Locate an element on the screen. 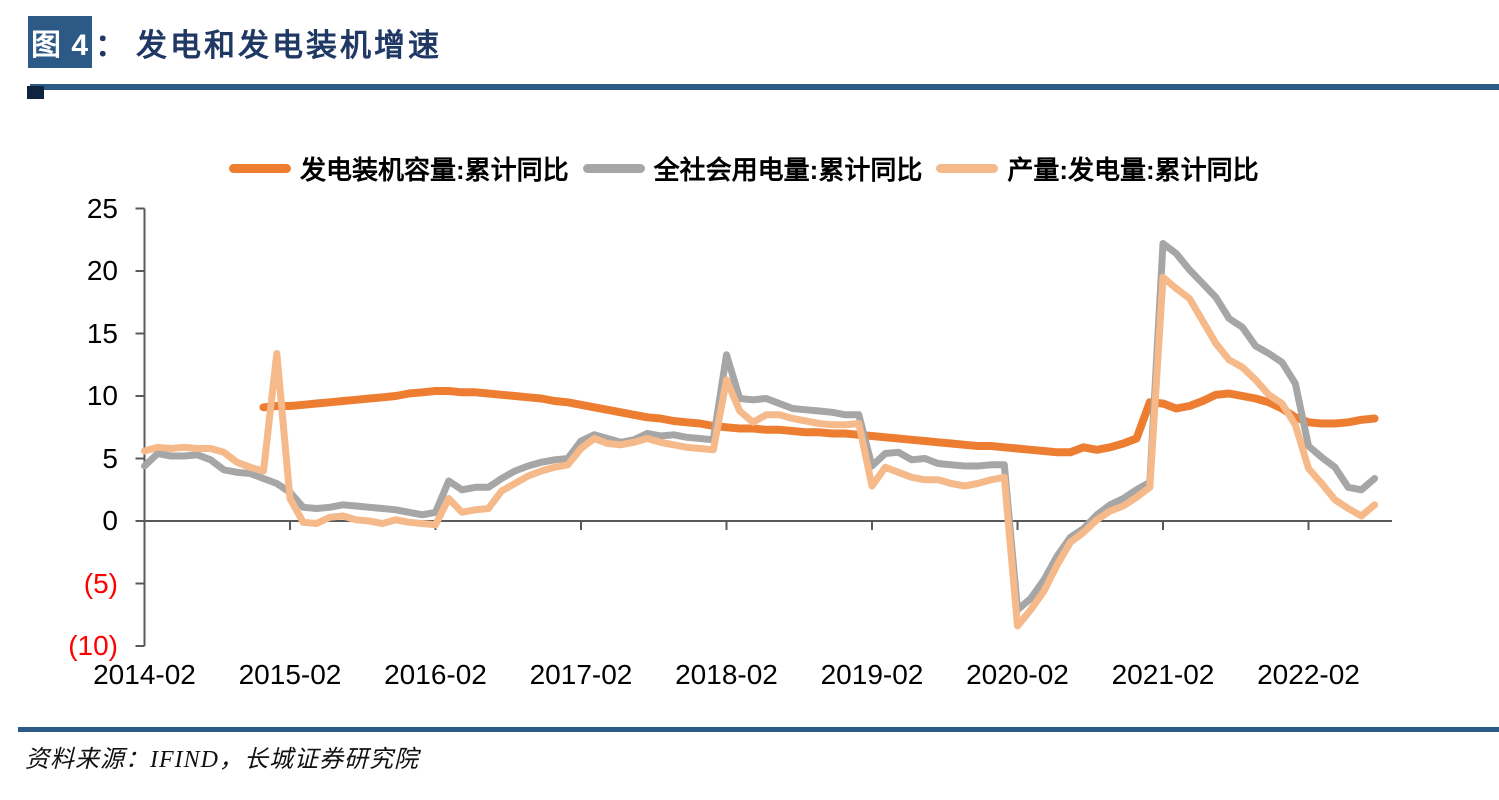 The height and width of the screenshot is (800, 1499). legend-item-power-generation-yoy: 产量:发电量:累计同比 is located at coordinates (1097, 168).